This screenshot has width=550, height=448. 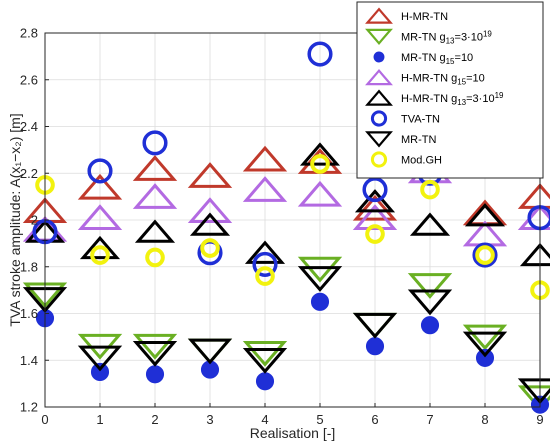 What do you see at coordinates (443, 80) in the screenshot?
I see `legend-entry-label: H-MR-TN g15=10` at bounding box center [443, 80].